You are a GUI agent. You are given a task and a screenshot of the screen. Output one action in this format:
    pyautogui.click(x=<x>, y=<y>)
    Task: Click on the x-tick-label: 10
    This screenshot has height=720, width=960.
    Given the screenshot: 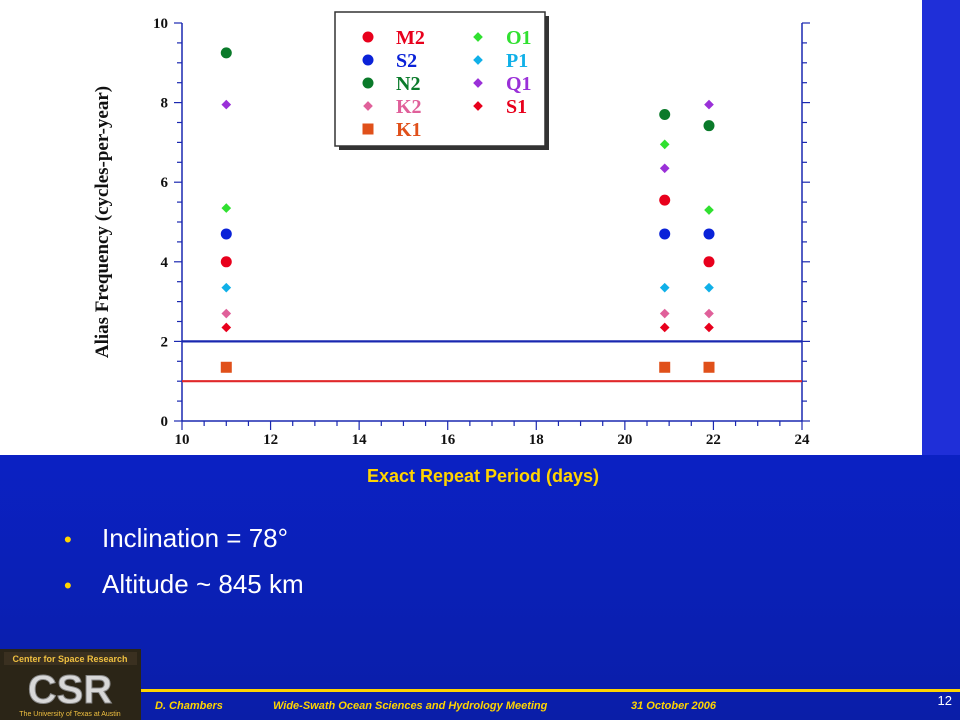 What is the action you would take?
    pyautogui.click(x=182, y=440)
    